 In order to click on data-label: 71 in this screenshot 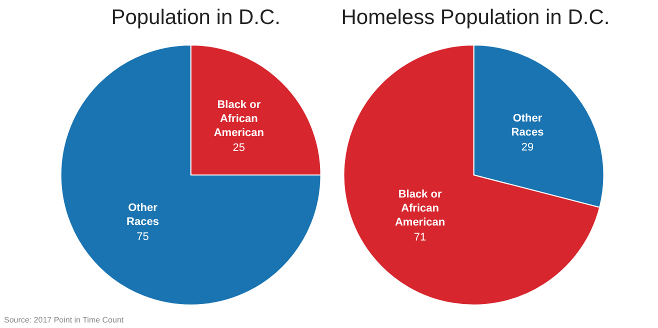, I will do `click(420, 238)`.